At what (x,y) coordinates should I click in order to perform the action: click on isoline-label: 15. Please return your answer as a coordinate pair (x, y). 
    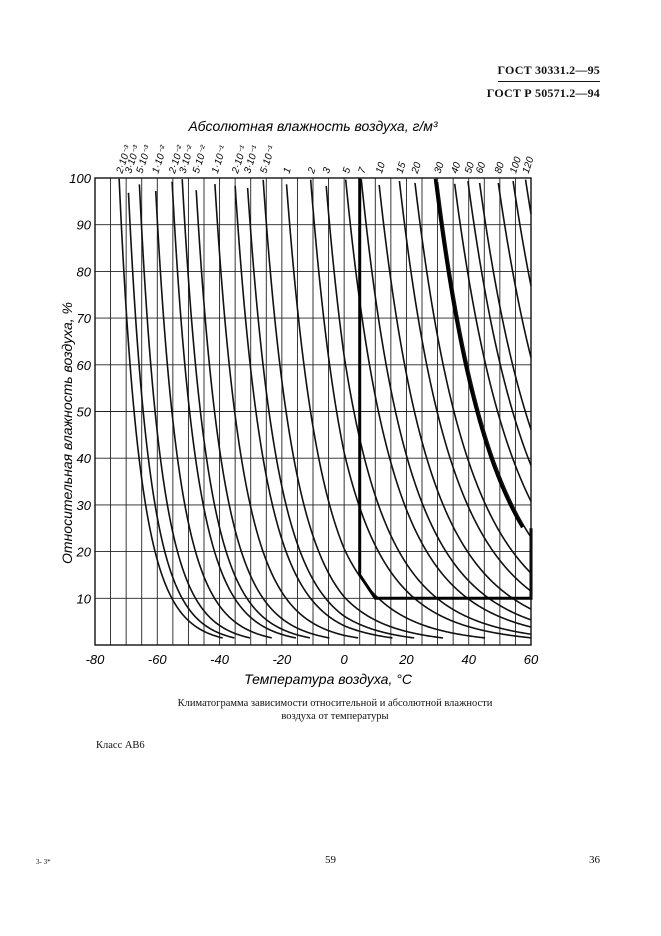
    Looking at the image, I should click on (402, 168).